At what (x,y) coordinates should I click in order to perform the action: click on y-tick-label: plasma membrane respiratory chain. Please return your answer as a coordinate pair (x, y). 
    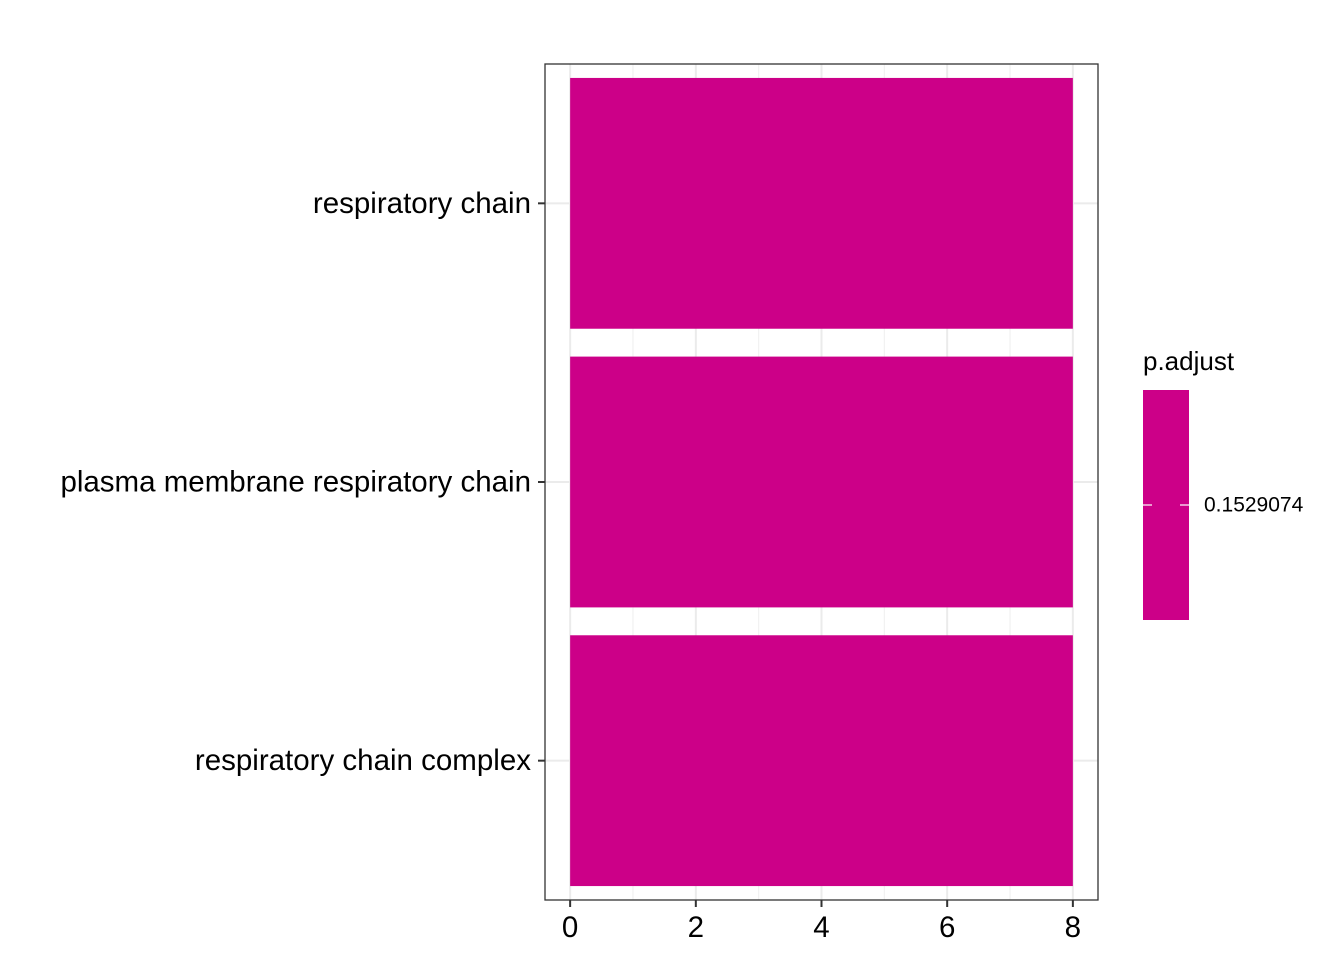
    Looking at the image, I should click on (295, 482).